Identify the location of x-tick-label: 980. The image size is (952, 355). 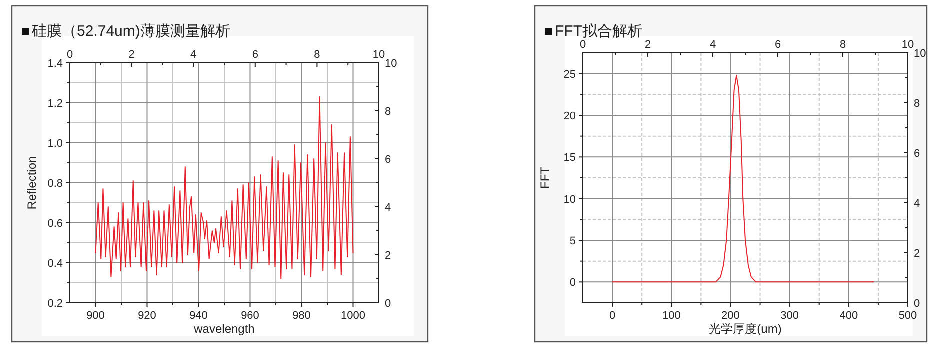
(301, 316).